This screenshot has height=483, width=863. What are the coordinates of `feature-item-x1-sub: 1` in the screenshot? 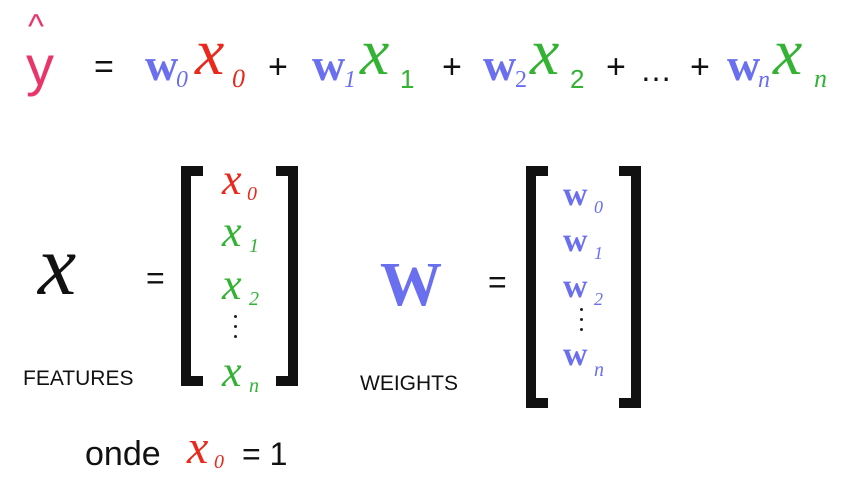 It's located at (254, 246).